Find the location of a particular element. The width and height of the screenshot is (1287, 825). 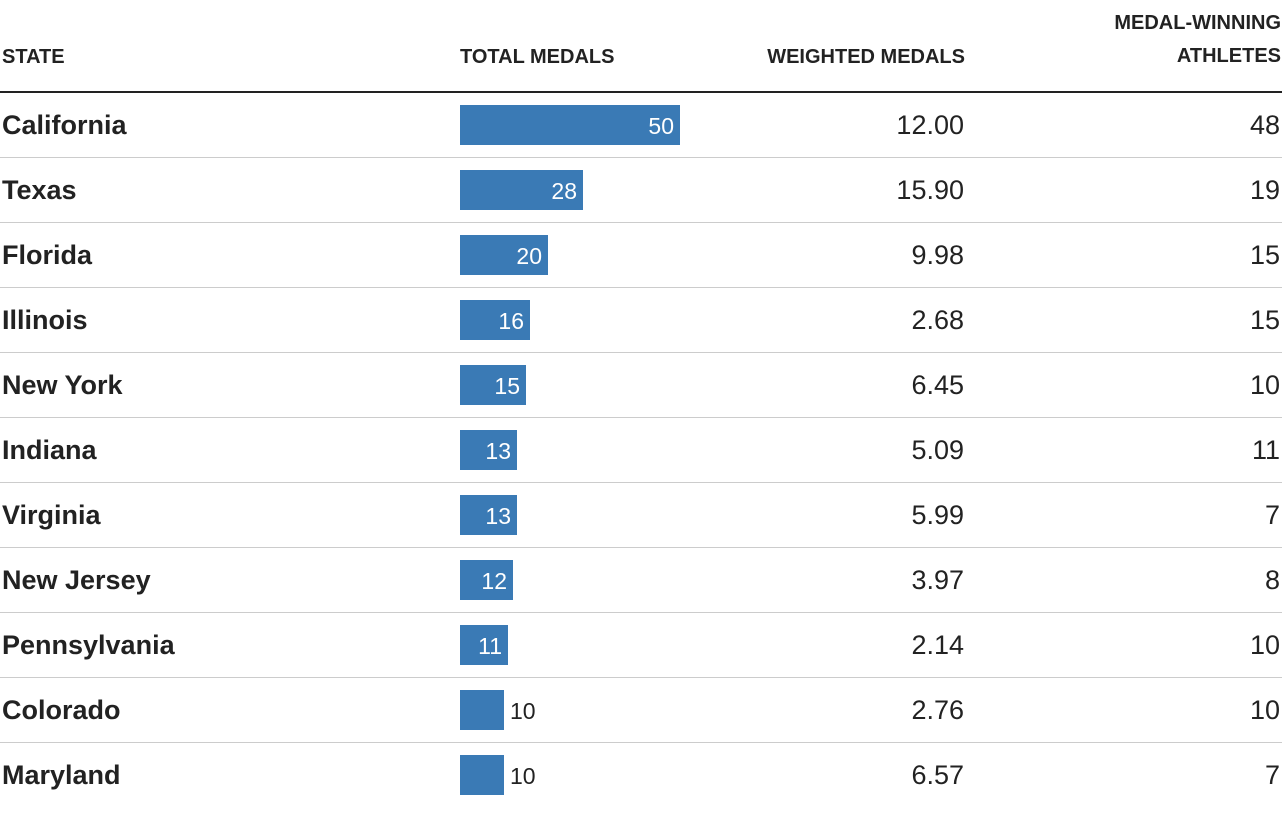

header-athletes-line1: MEDAL-WINNING is located at coordinates (1197, 23).